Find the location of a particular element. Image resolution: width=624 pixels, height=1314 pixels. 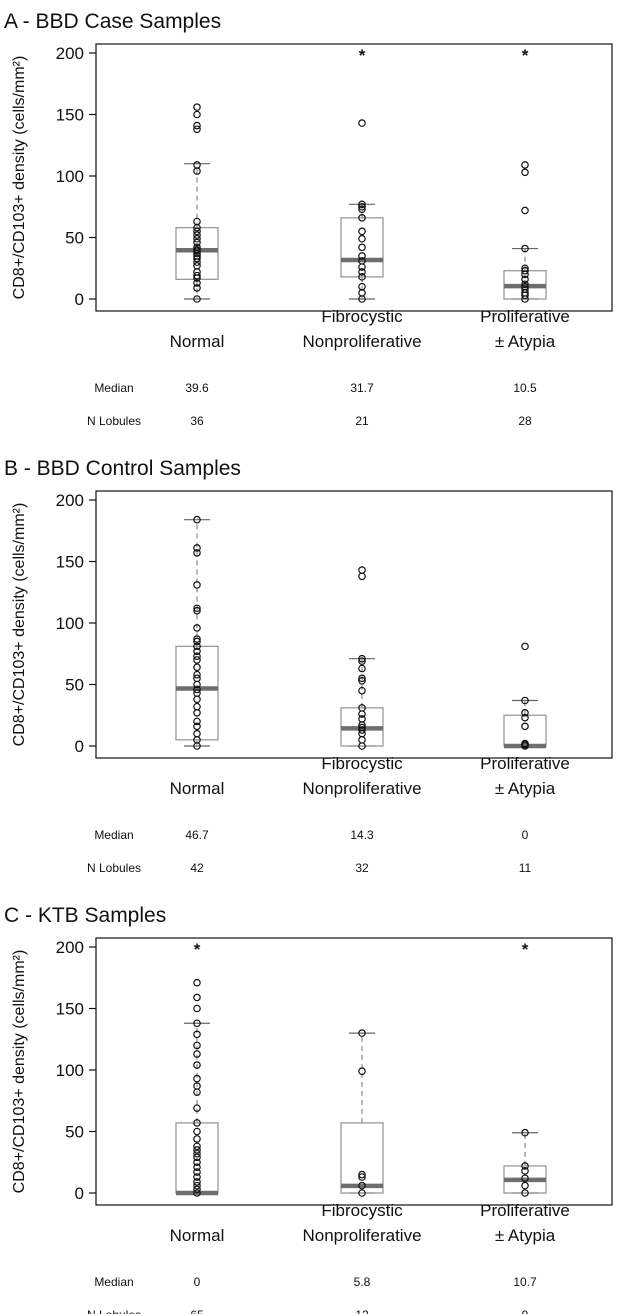

median-value: 14.3 is located at coordinates (362, 835).